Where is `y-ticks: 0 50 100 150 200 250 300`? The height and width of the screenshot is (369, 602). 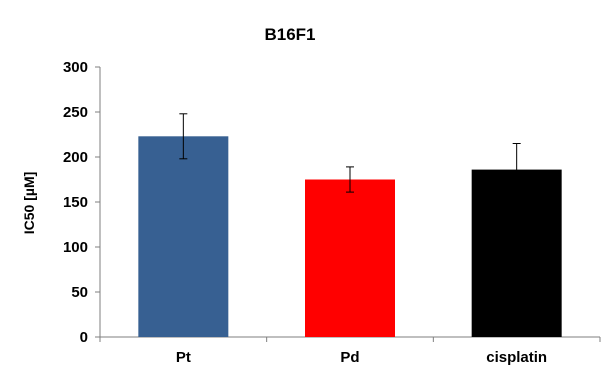 y-ticks: 0 50 100 150 200 250 300 is located at coordinates (81, 202).